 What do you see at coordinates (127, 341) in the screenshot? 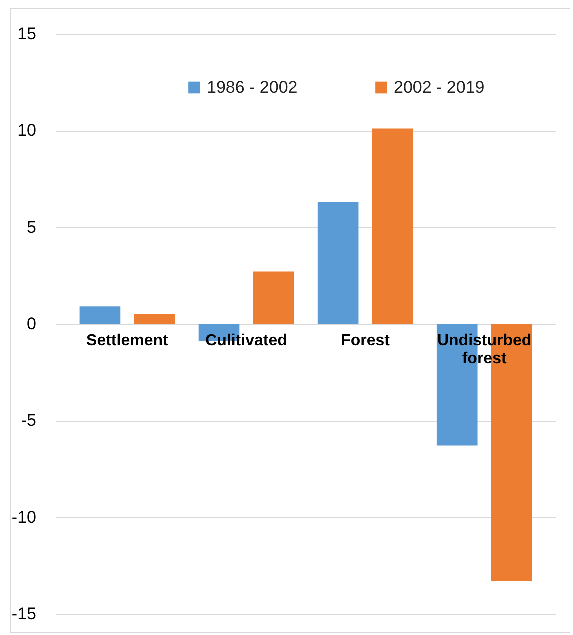
I see `x-tick-label: Settlement` at bounding box center [127, 341].